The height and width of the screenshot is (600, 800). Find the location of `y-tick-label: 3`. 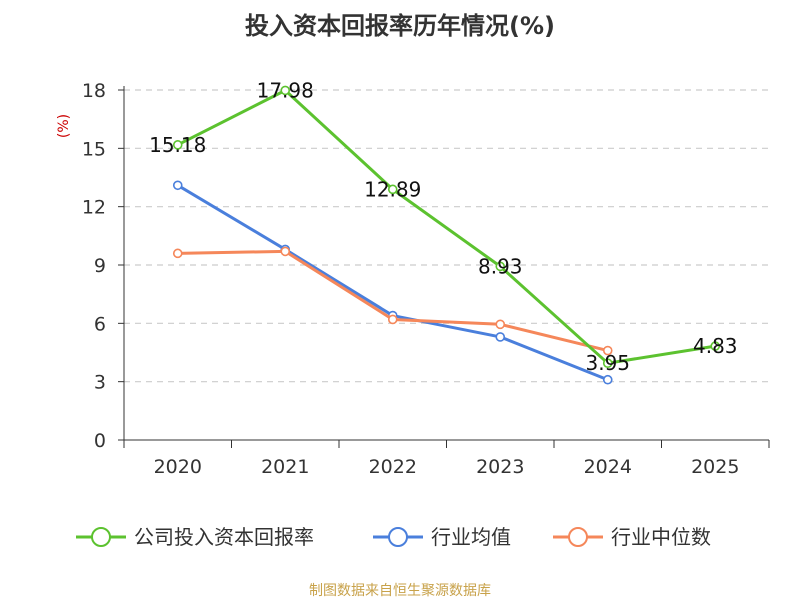

y-tick-label: 3 is located at coordinates (100, 383).